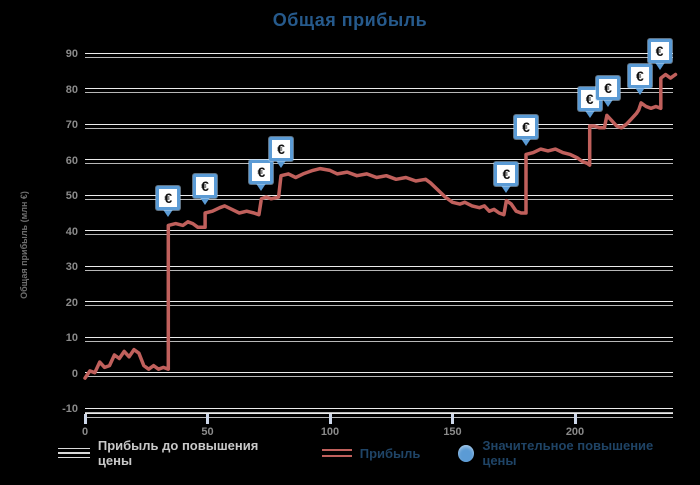  What do you see at coordinates (452, 432) in the screenshot?
I see `x-tick-label: 150` at bounding box center [452, 432].